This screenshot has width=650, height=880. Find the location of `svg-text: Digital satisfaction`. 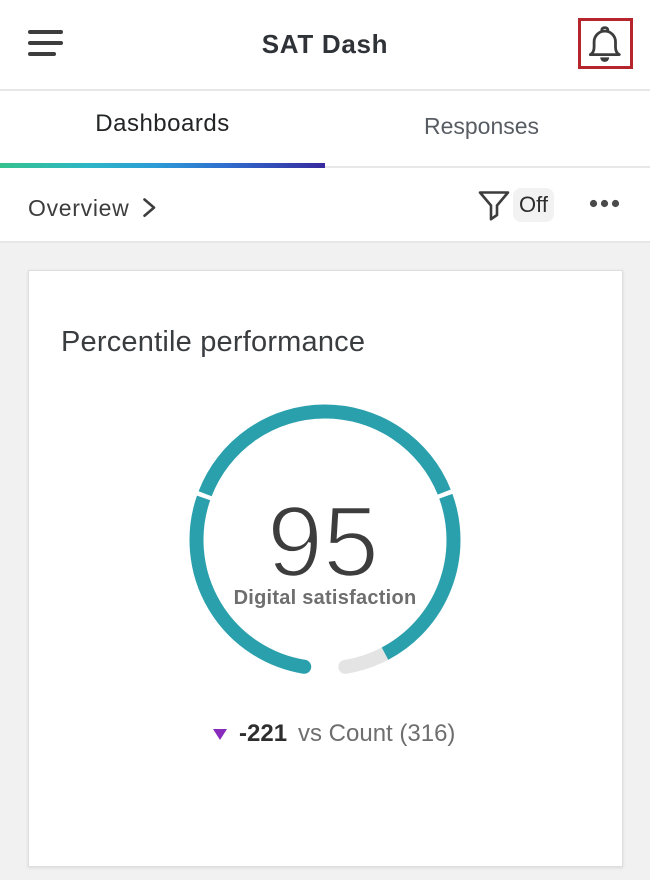

svg-text: Digital satisfaction is located at coordinates (325, 598).